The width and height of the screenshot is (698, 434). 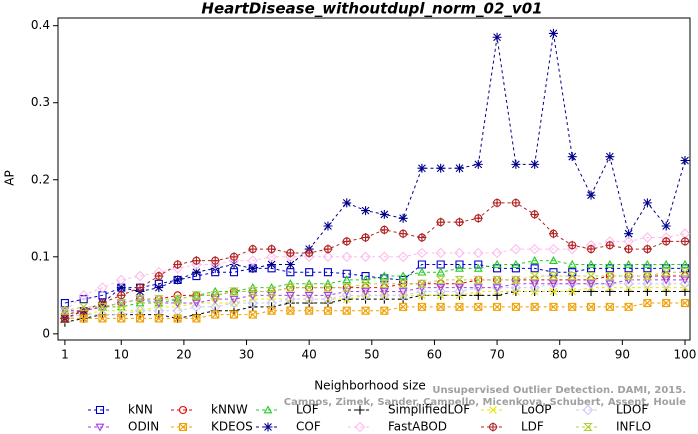 I want to click on legend-label: LOF, so click(x=307, y=410).